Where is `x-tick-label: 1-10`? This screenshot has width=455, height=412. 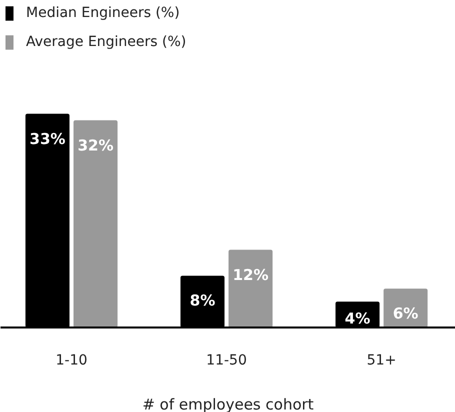
x-tick-label: 1-10 is located at coordinates (72, 360).